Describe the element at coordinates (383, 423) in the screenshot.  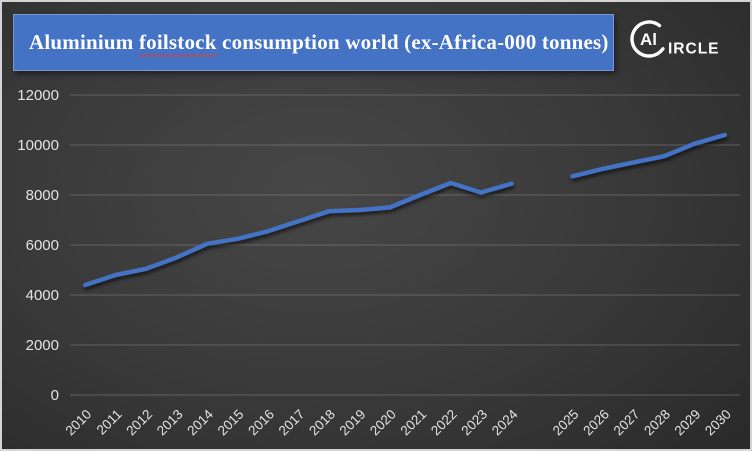
I see `x-axis-tick-label: 2020` at that location.